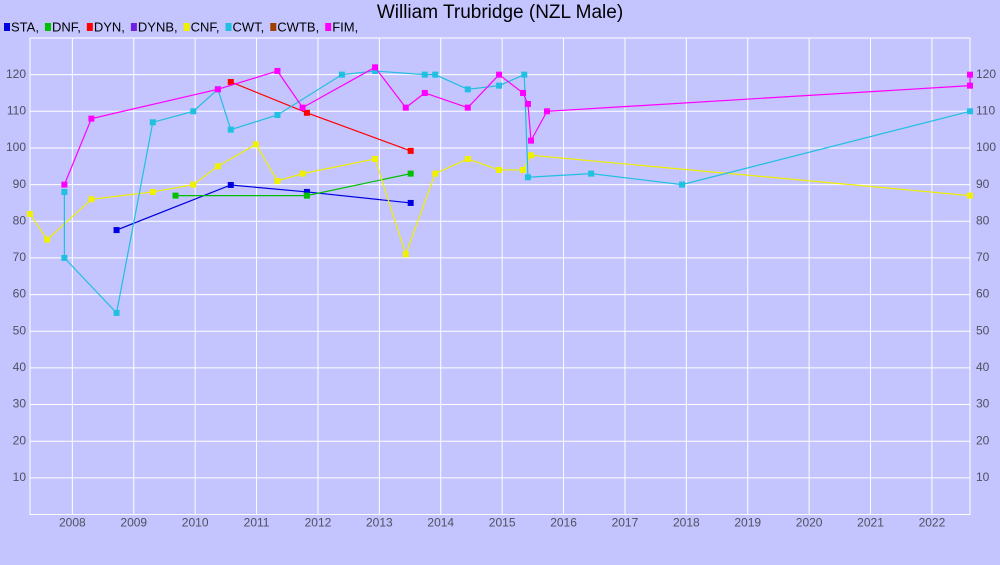  I want to click on y-tick-label: 100, so click(16, 147).